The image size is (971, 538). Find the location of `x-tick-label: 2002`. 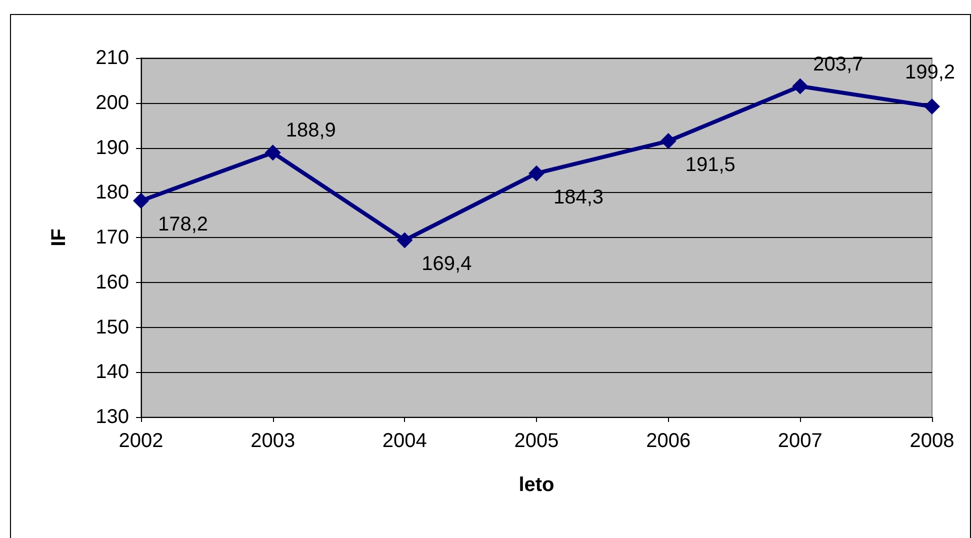

x-tick-label: 2002 is located at coordinates (141, 441).